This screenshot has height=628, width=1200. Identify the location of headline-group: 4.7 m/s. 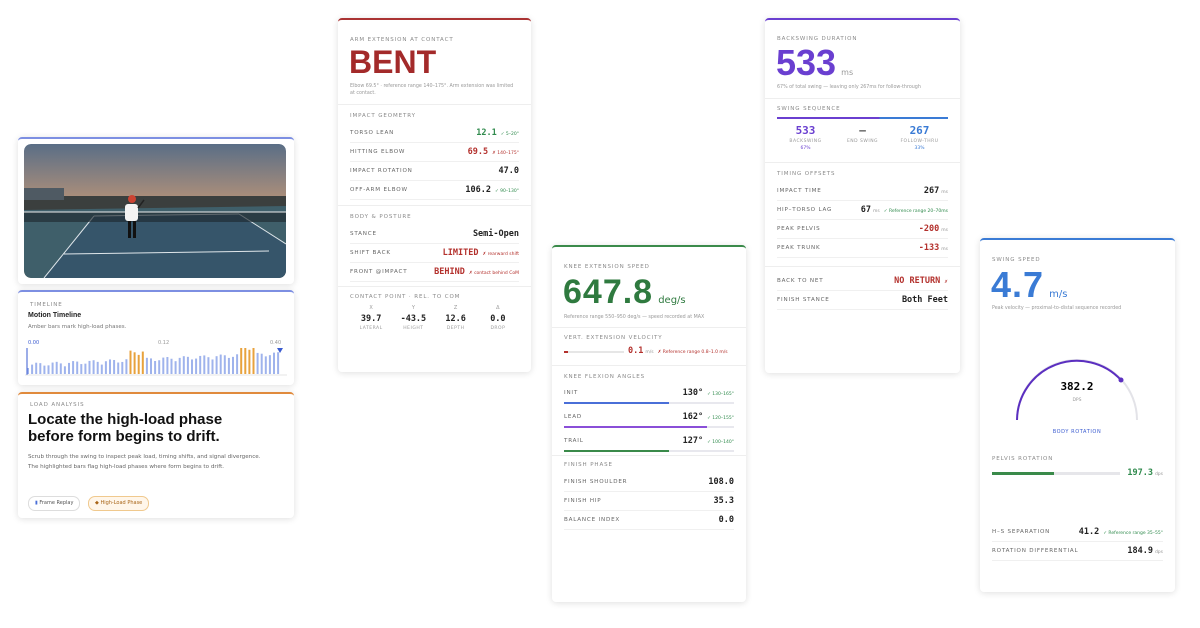
(1029, 285).